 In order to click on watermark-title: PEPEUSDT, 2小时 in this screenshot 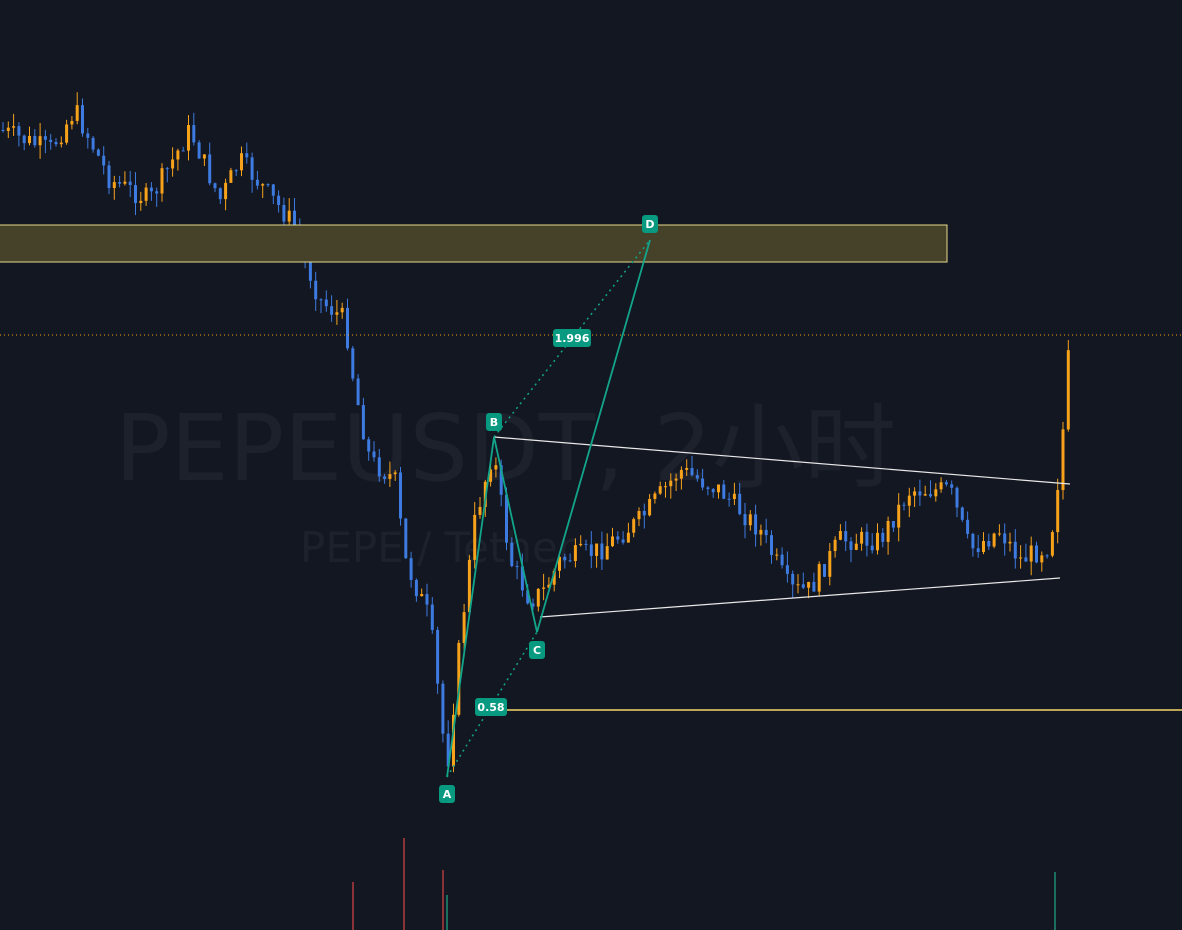, I will do `click(505, 448)`.